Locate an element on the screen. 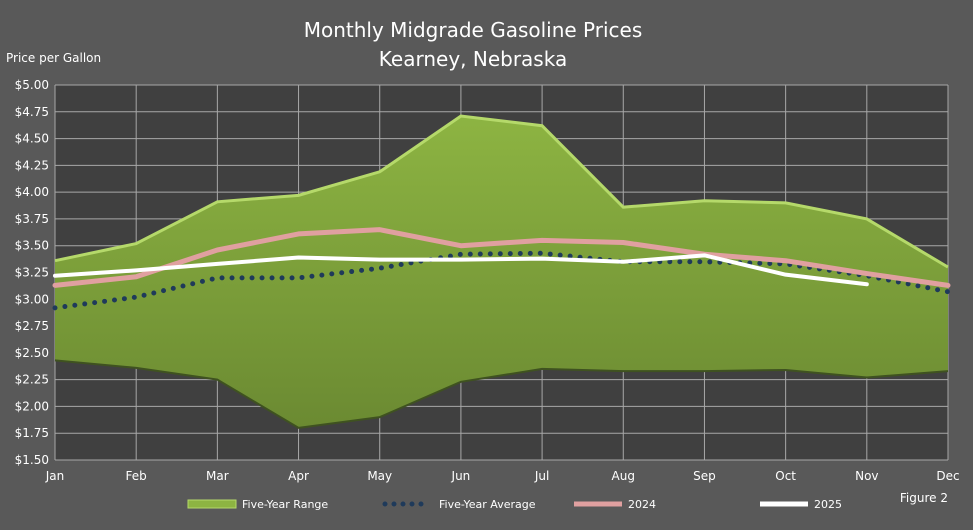 Image resolution: width=973 pixels, height=530 pixels. x-tick-label: May is located at coordinates (379, 476).